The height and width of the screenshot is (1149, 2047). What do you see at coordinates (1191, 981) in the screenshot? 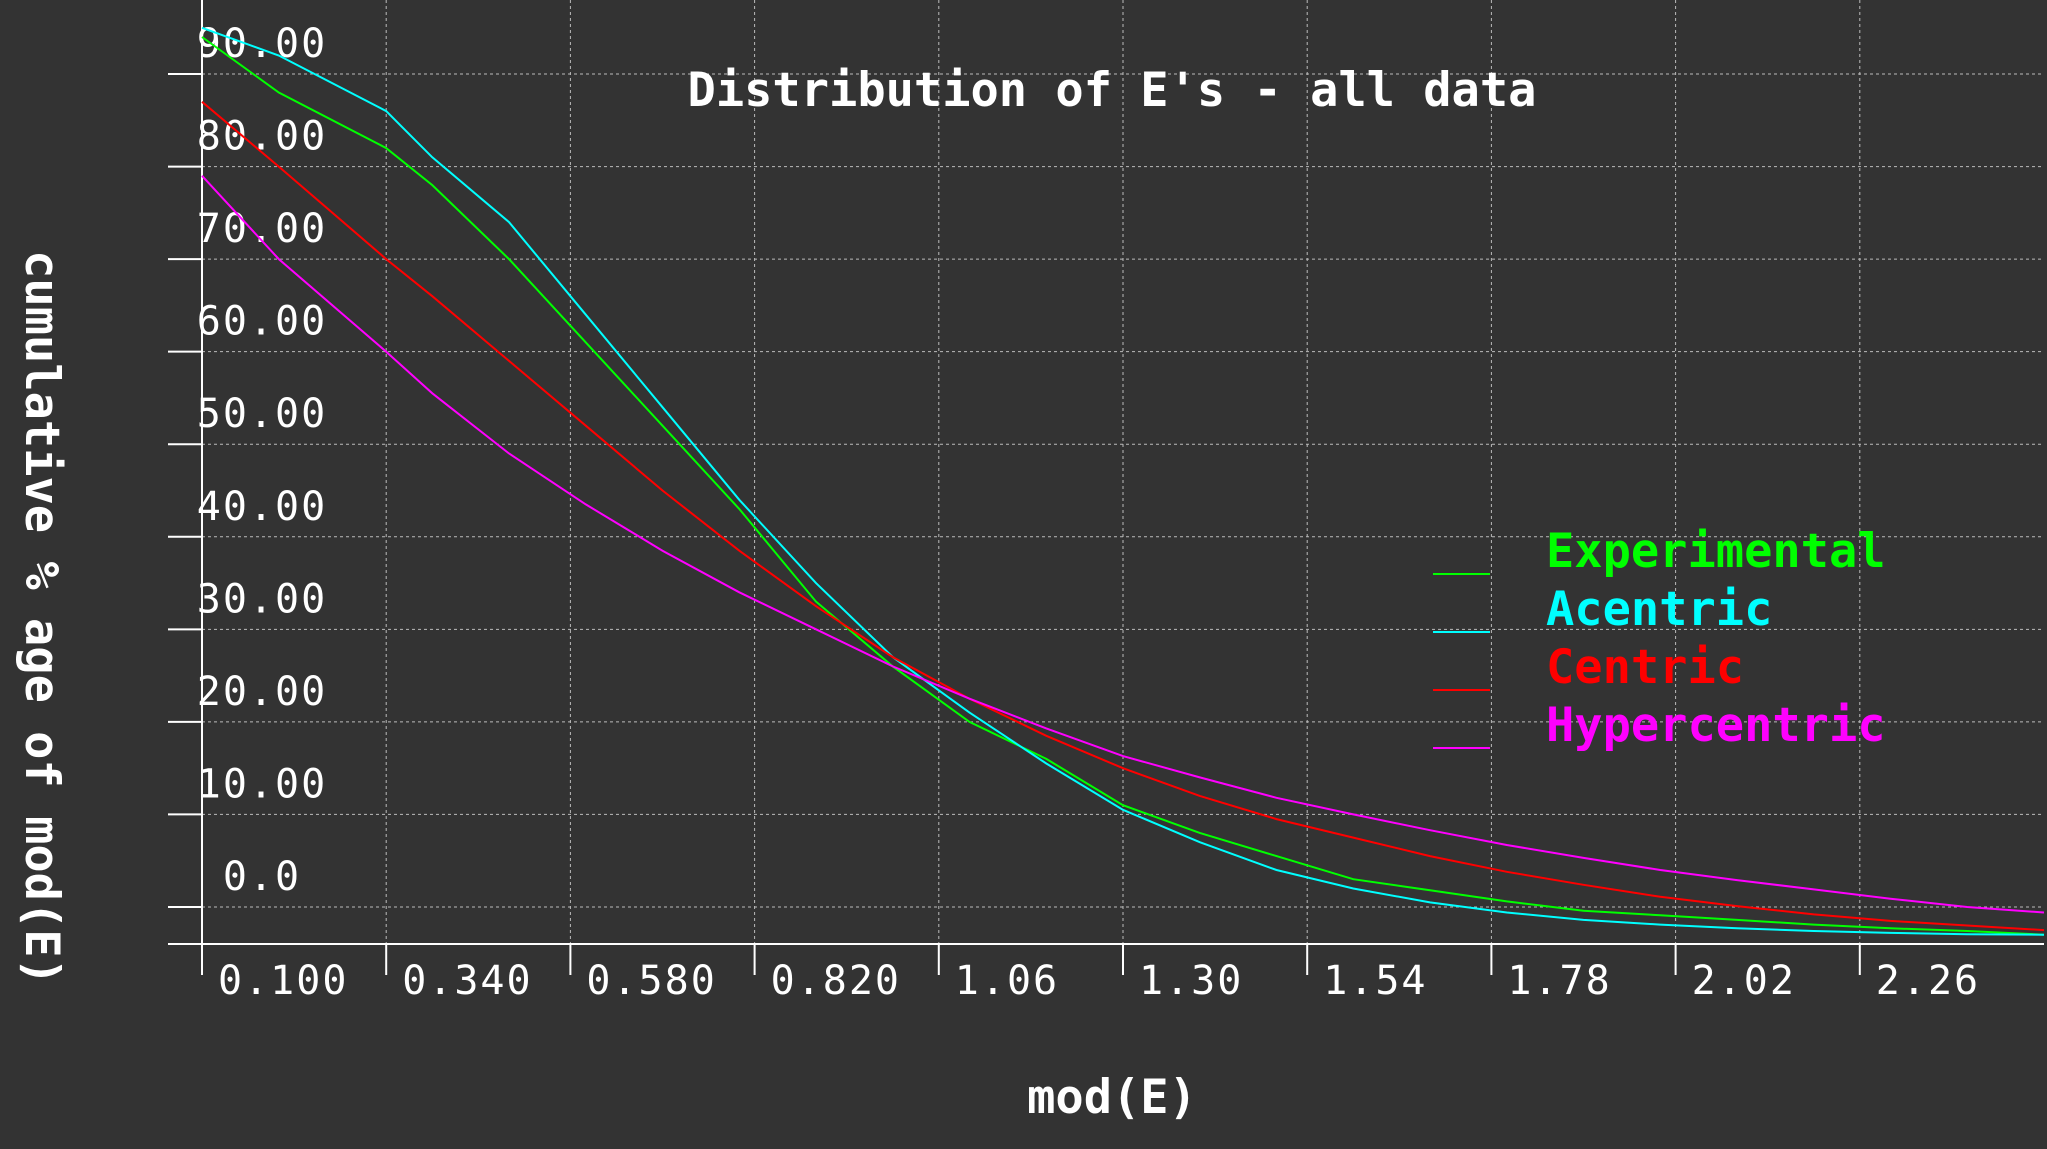
I see `x-tick-label: 1.30` at bounding box center [1191, 981].